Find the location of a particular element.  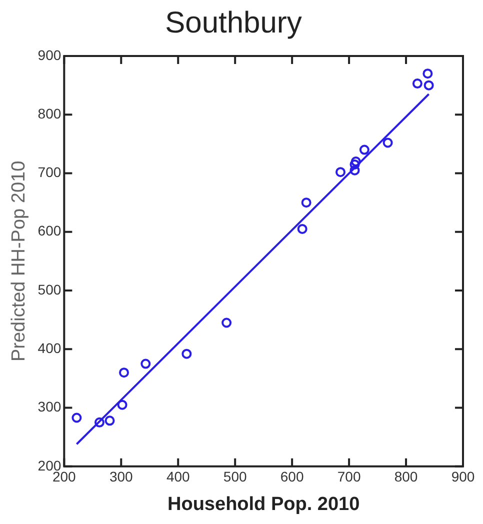

y-tick-label: 800 is located at coordinates (50, 113).